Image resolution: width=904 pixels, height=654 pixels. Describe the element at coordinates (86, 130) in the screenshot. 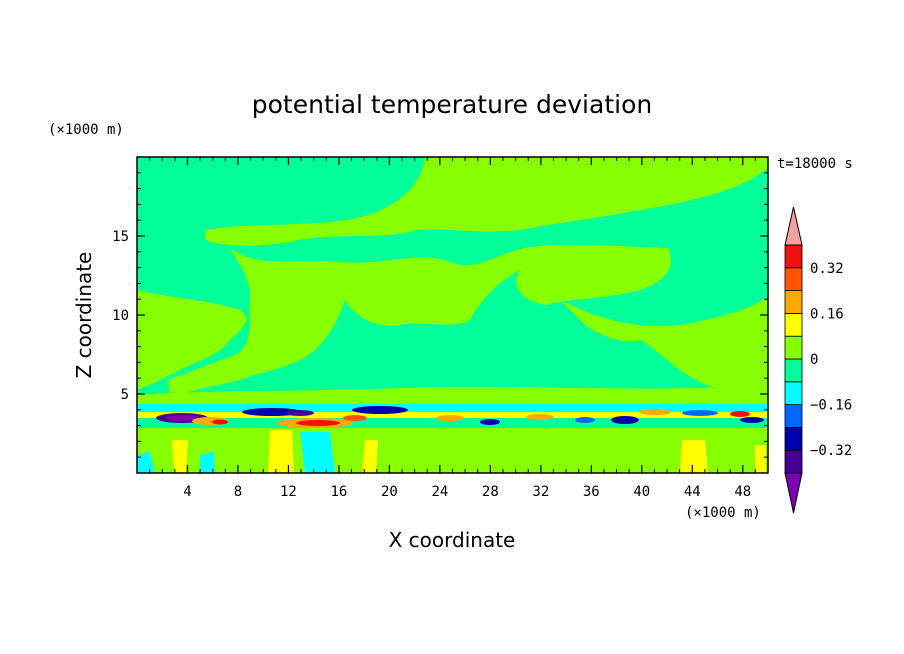

I see `y-unit-label: (×1000 m)` at that location.